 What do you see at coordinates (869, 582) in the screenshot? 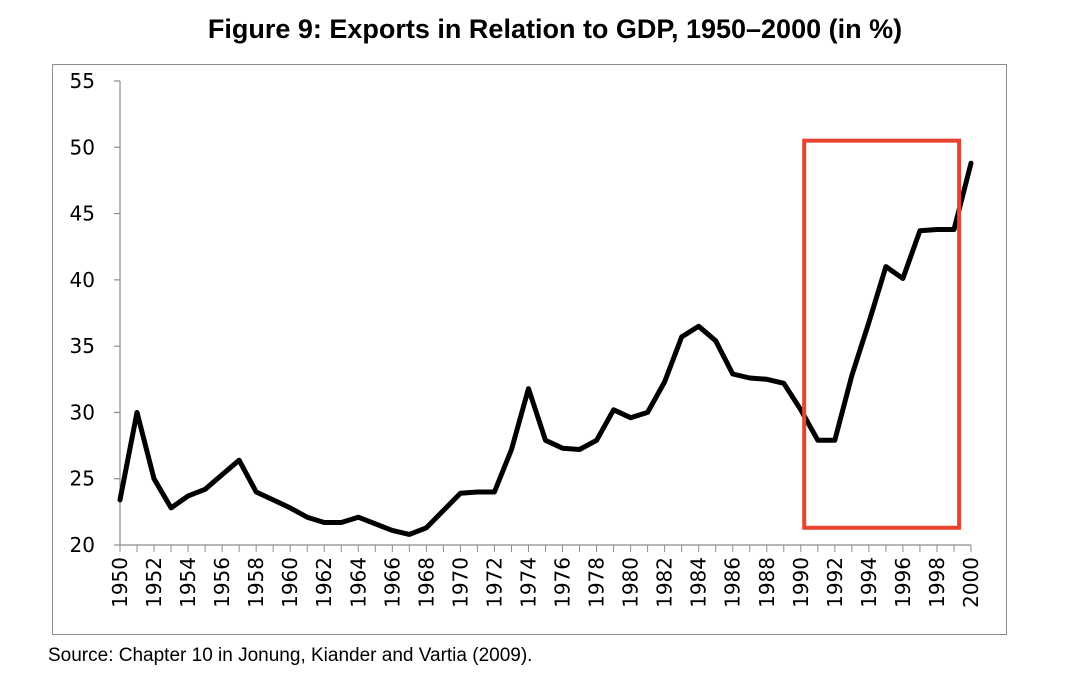
I see `x-tick-label: 1994` at bounding box center [869, 582].